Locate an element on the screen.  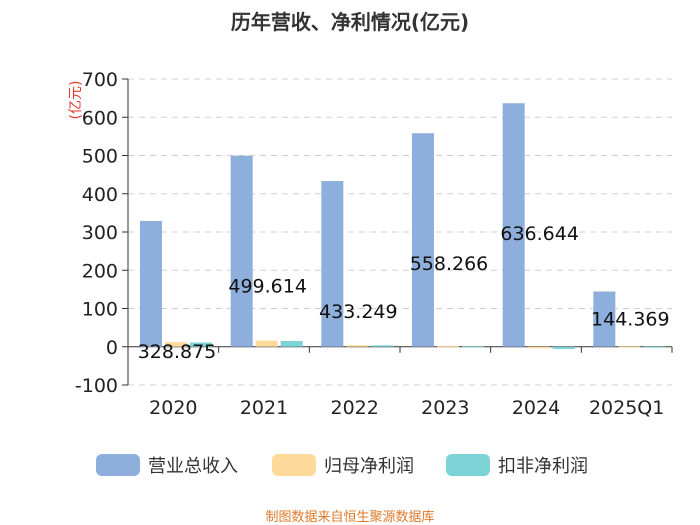
y-tick-label: 300 is located at coordinates (100, 233).